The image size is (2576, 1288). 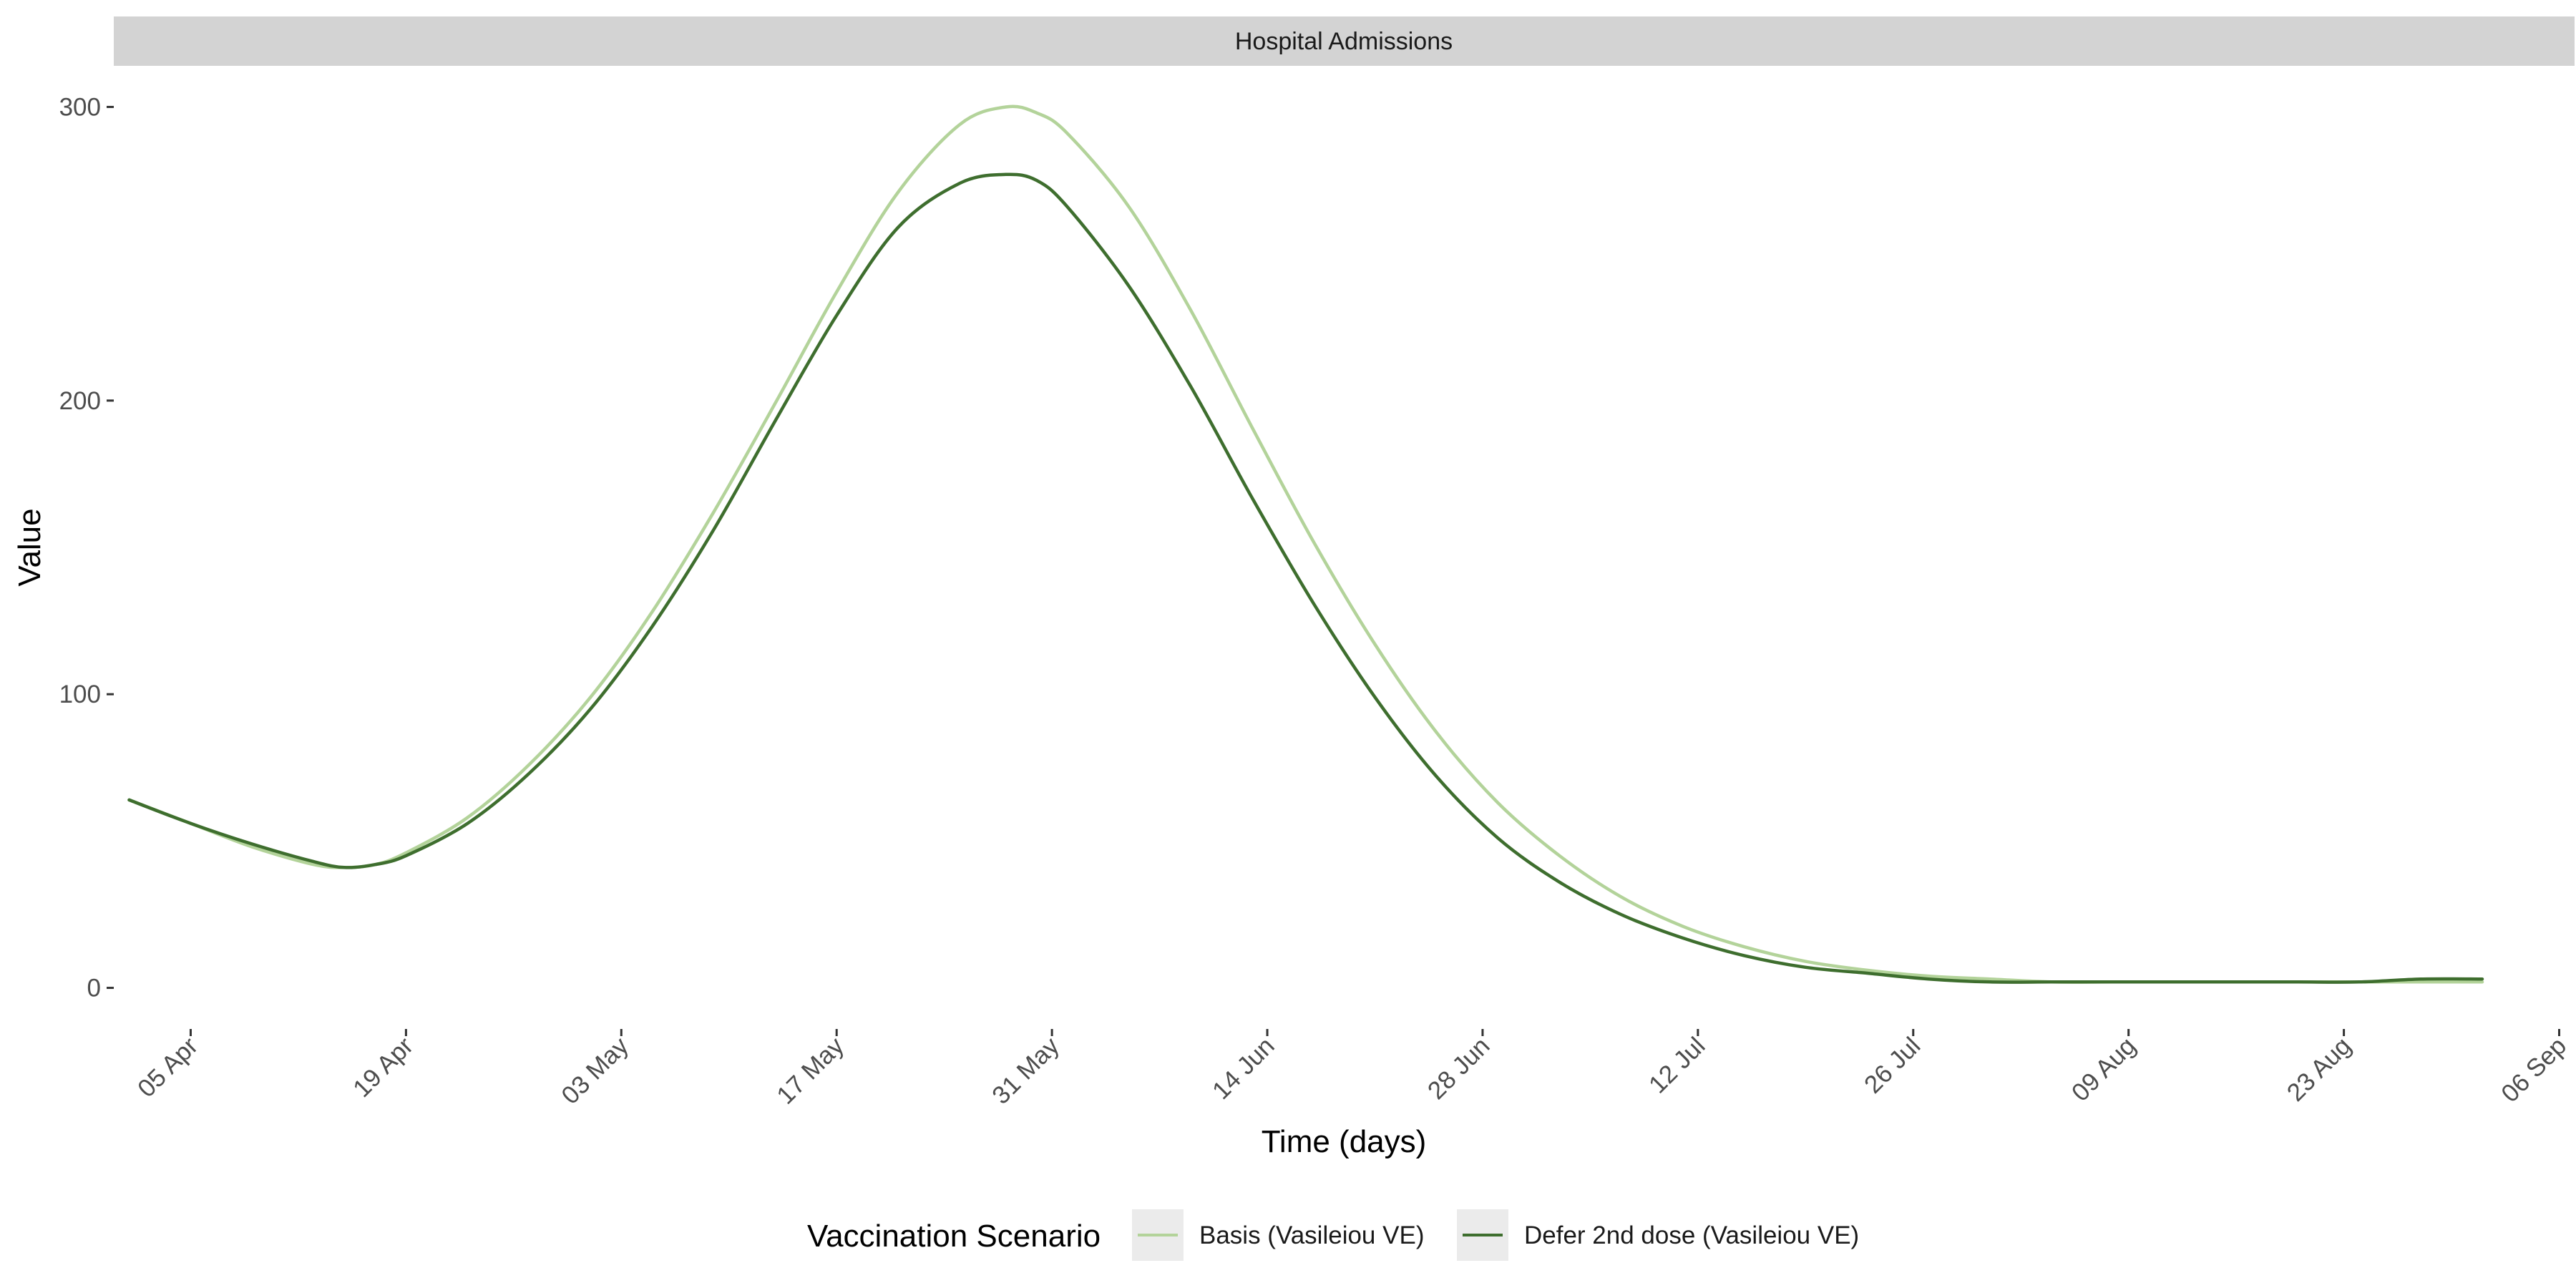 I want to click on x-tick-label: 12 Jul, so click(x=1677, y=1065).